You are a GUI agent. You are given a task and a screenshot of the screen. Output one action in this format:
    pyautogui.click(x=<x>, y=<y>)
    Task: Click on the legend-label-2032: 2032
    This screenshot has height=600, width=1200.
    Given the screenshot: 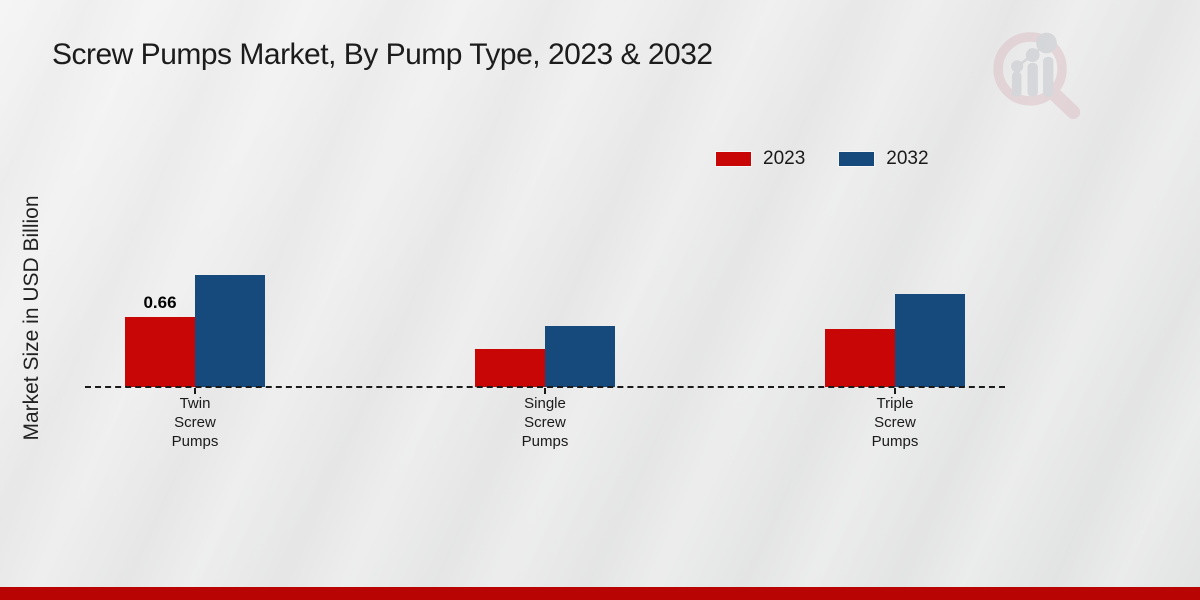 What is the action you would take?
    pyautogui.click(x=907, y=158)
    